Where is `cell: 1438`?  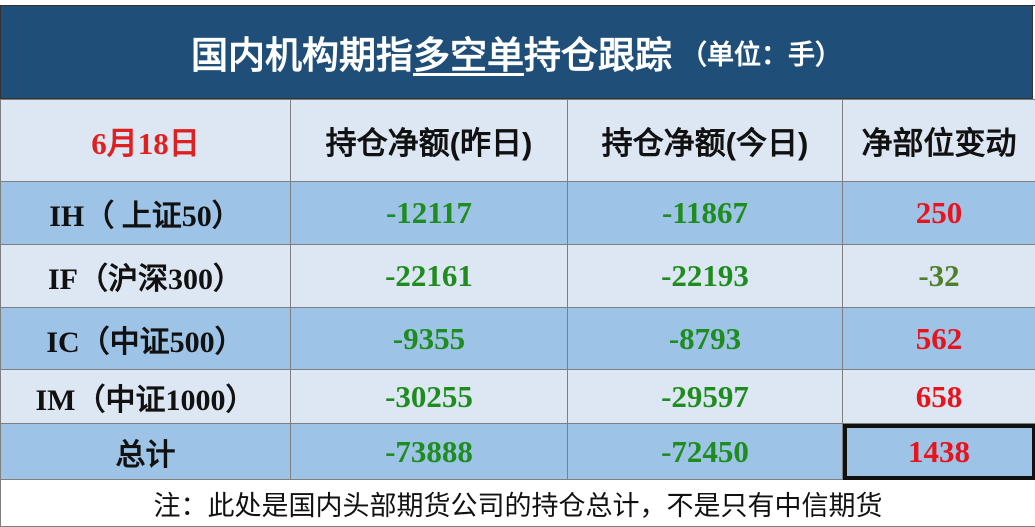 cell: 1438 is located at coordinates (938, 451).